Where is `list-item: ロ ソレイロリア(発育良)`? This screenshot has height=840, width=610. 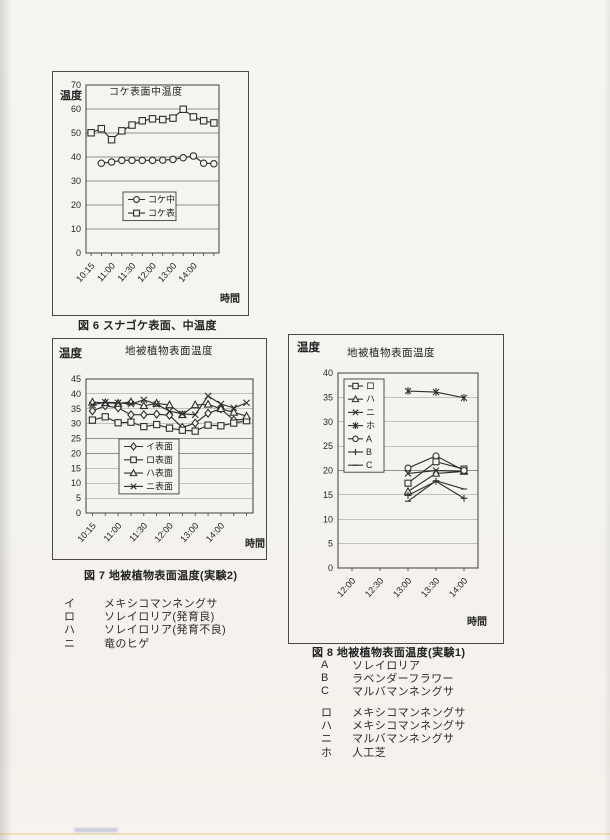
list-item: ロ ソレイロリア(発育良) is located at coordinates (145, 616).